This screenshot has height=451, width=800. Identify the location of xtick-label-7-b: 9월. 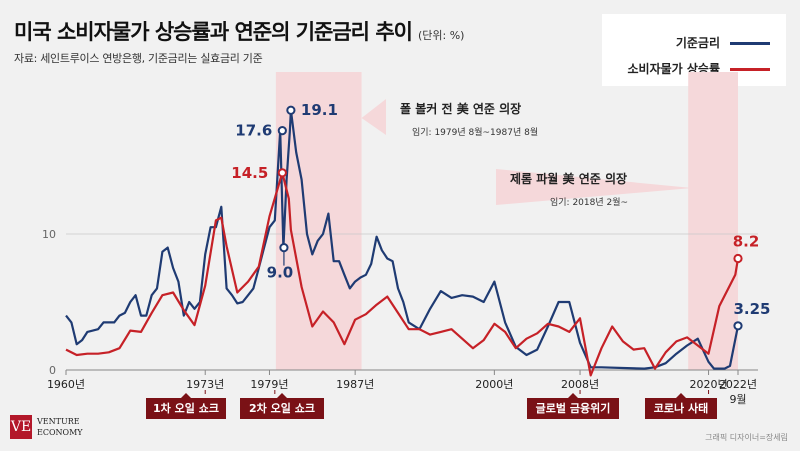
(737, 399).